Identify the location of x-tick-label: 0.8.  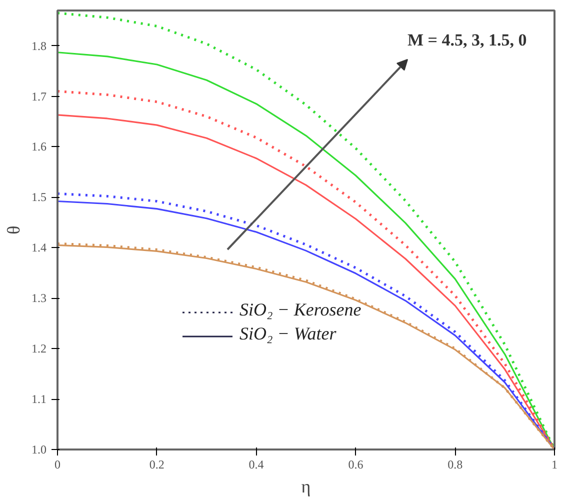
(455, 465).